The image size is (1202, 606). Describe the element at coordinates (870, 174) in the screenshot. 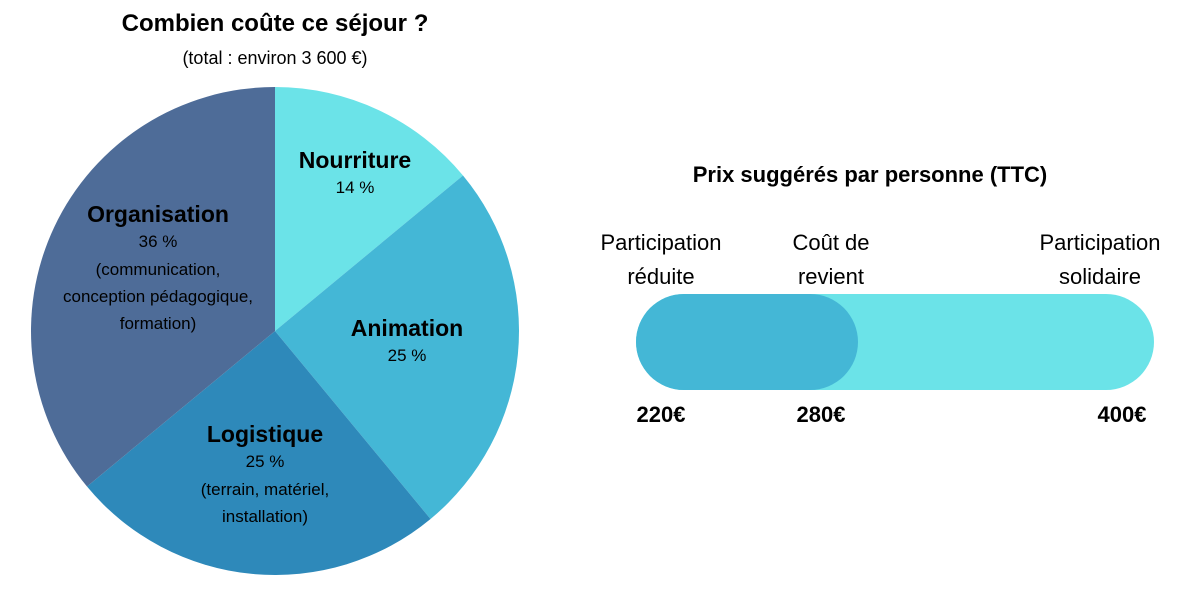

I see `price-chart-title: Prix suggérés par personne (TTC)` at that location.